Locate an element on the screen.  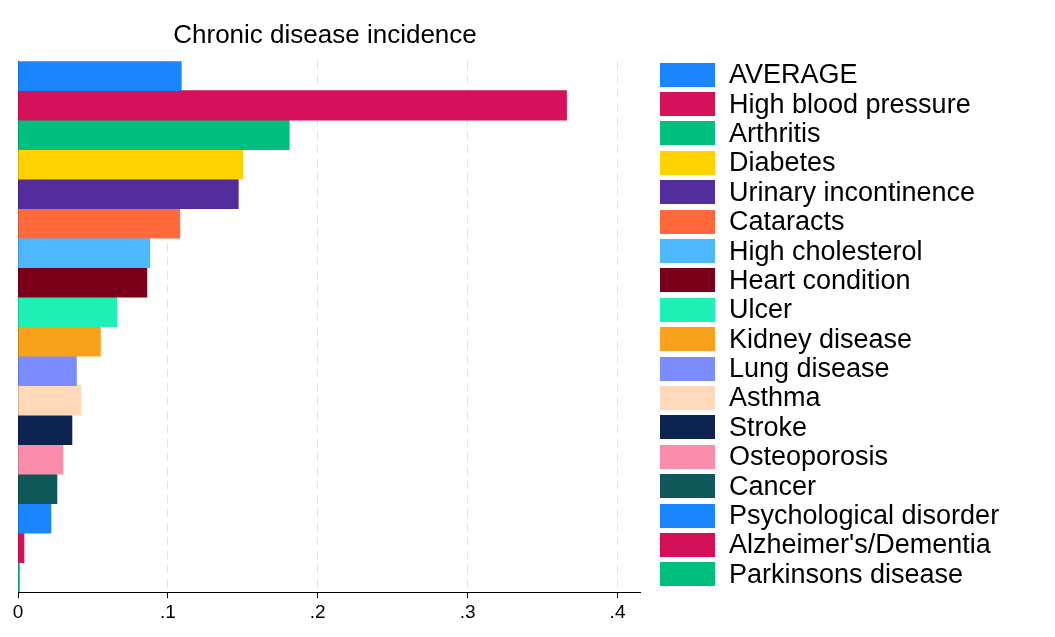
legend-label: Psychological disorder is located at coordinates (864, 515).